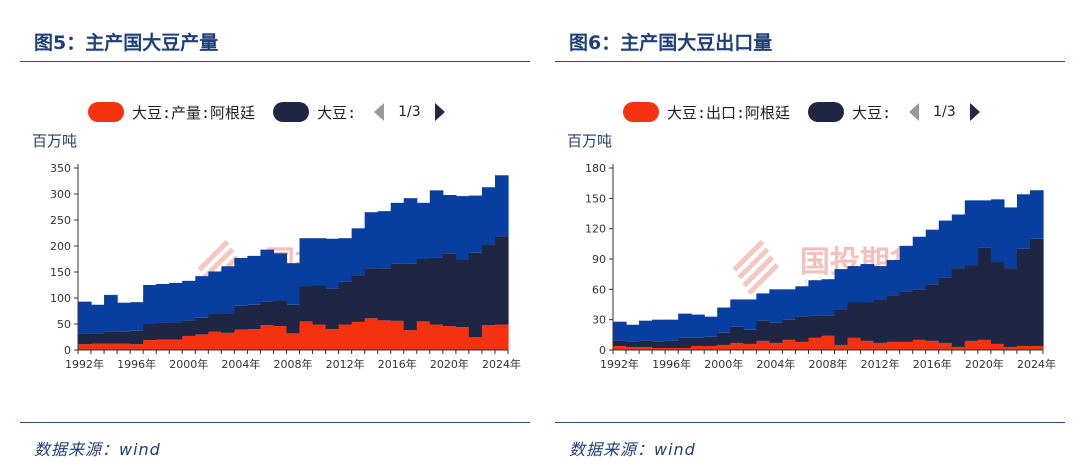 This screenshot has width=1080, height=468. Describe the element at coordinates (750, 314) in the screenshot. I see `bar-blue-2002` at that location.